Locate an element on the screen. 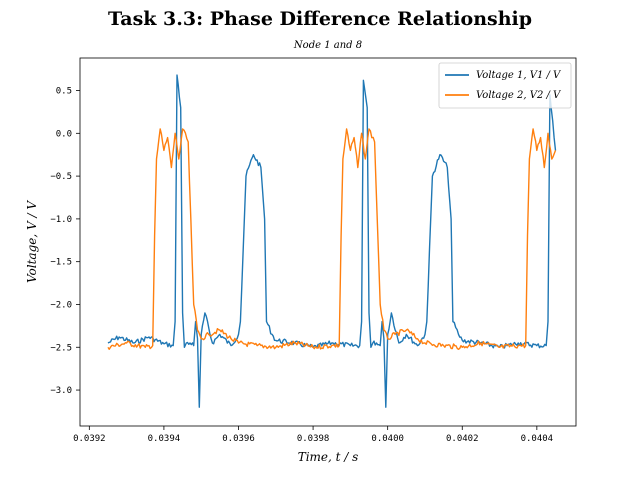  legend-label-voltage-1: Voltage 1, V1 / V is located at coordinates (519, 75).